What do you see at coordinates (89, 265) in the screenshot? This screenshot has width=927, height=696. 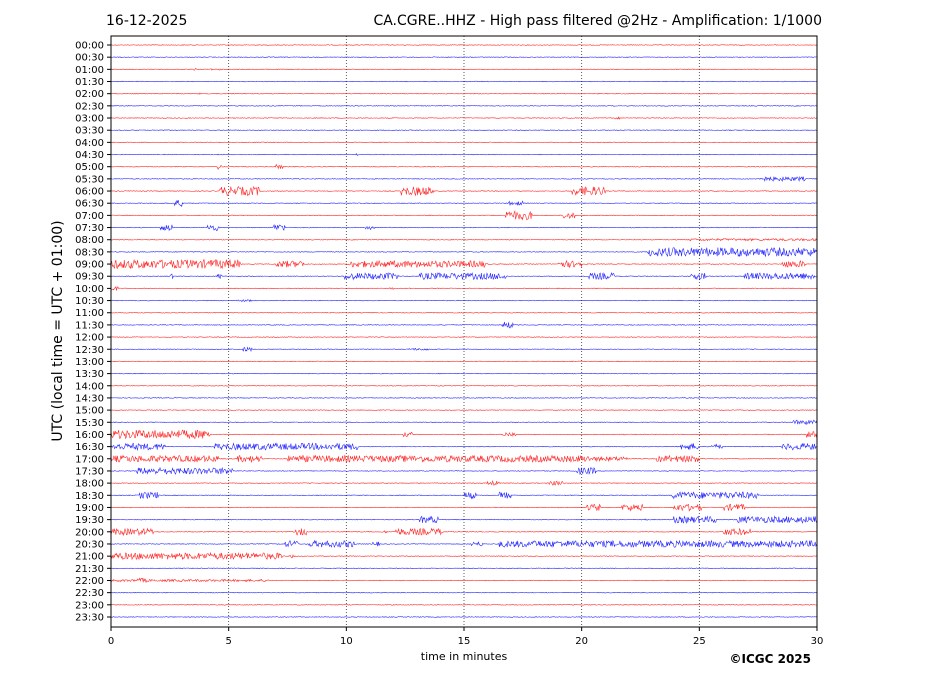 I see `y-tick-label: 09:00` at bounding box center [89, 265].